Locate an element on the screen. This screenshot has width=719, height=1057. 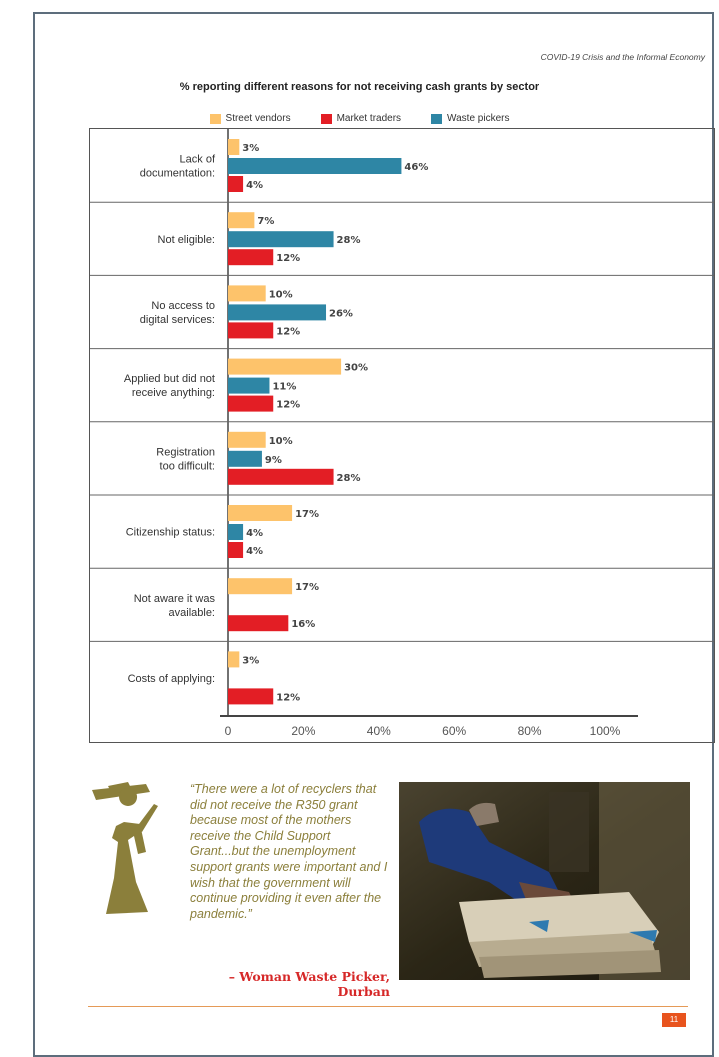
photo-illustration is located at coordinates (544, 881).